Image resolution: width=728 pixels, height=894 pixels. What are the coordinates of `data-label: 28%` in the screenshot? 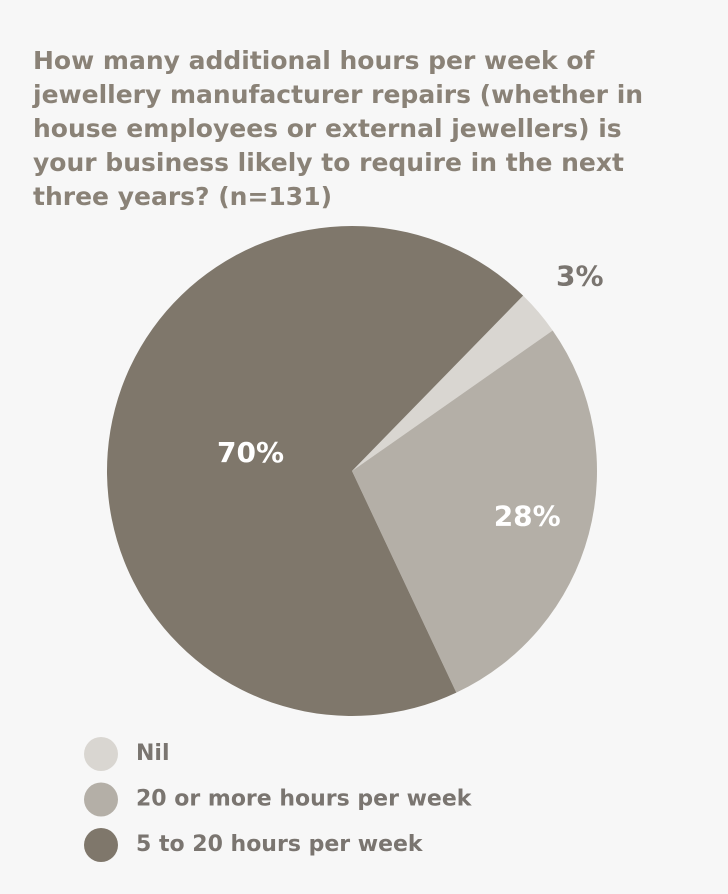 It's located at (527, 516).